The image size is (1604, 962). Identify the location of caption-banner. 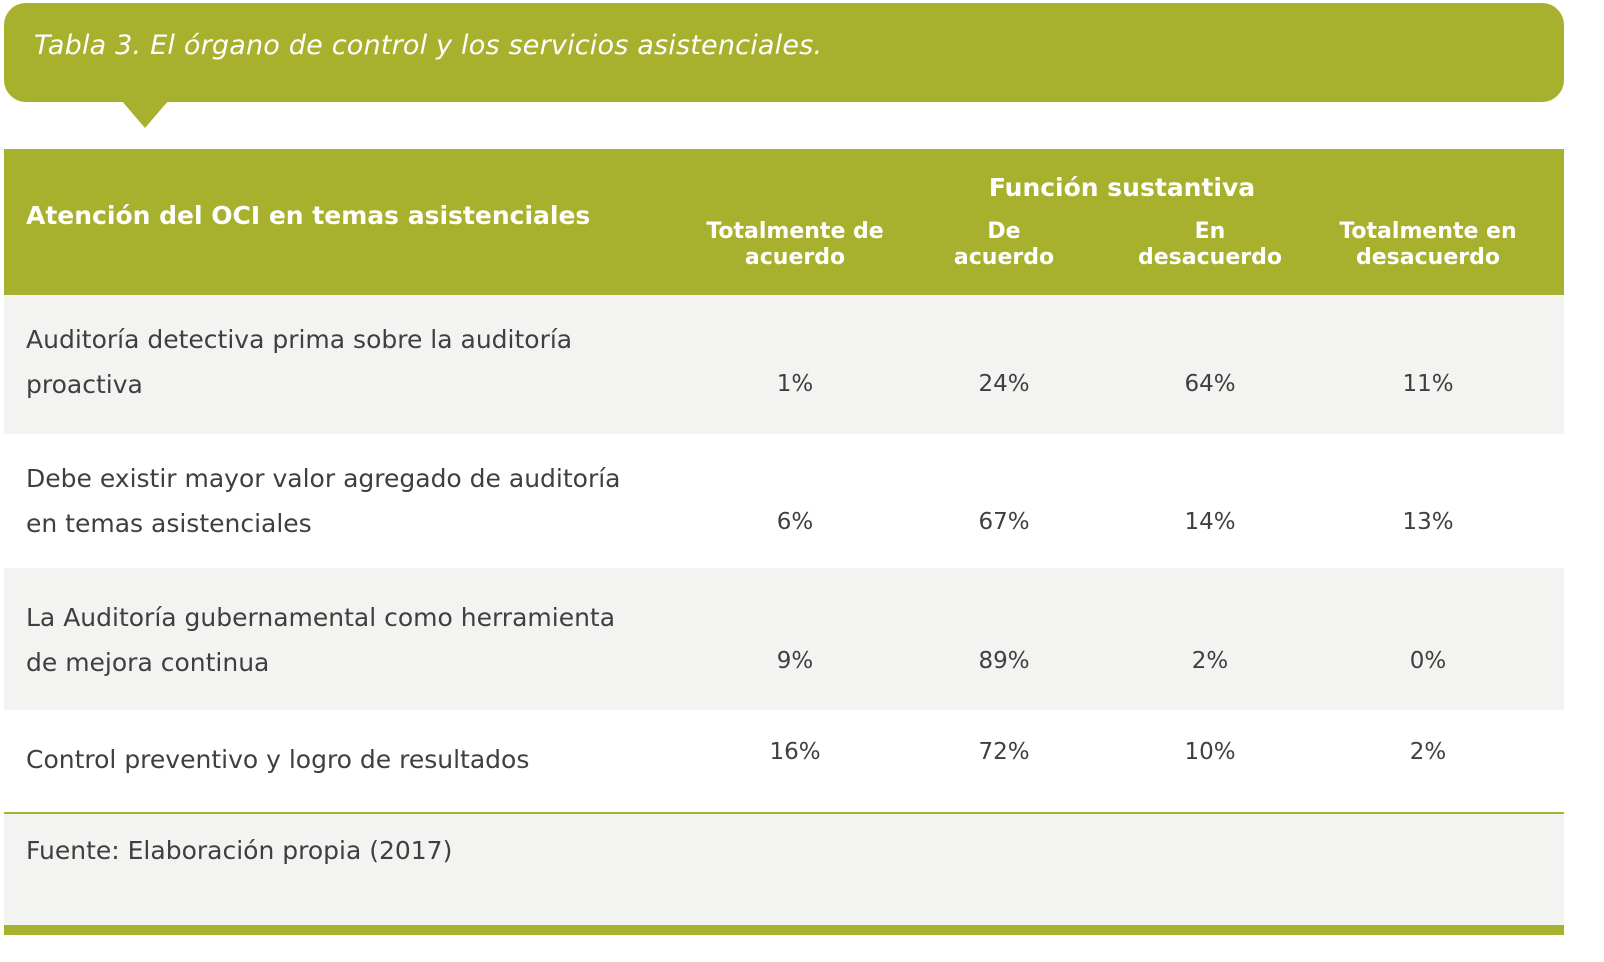
(784, 52).